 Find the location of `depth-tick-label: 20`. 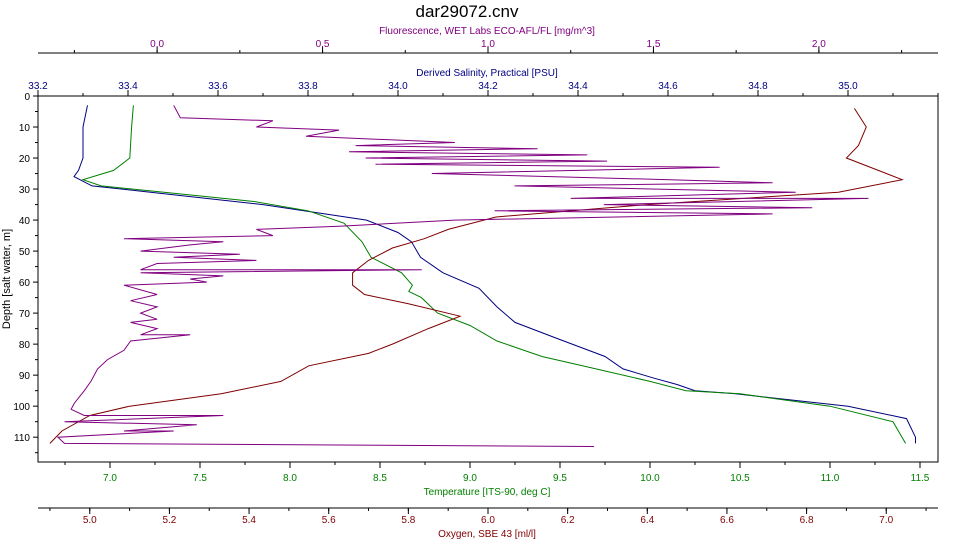

depth-tick-label: 20 is located at coordinates (25, 159).